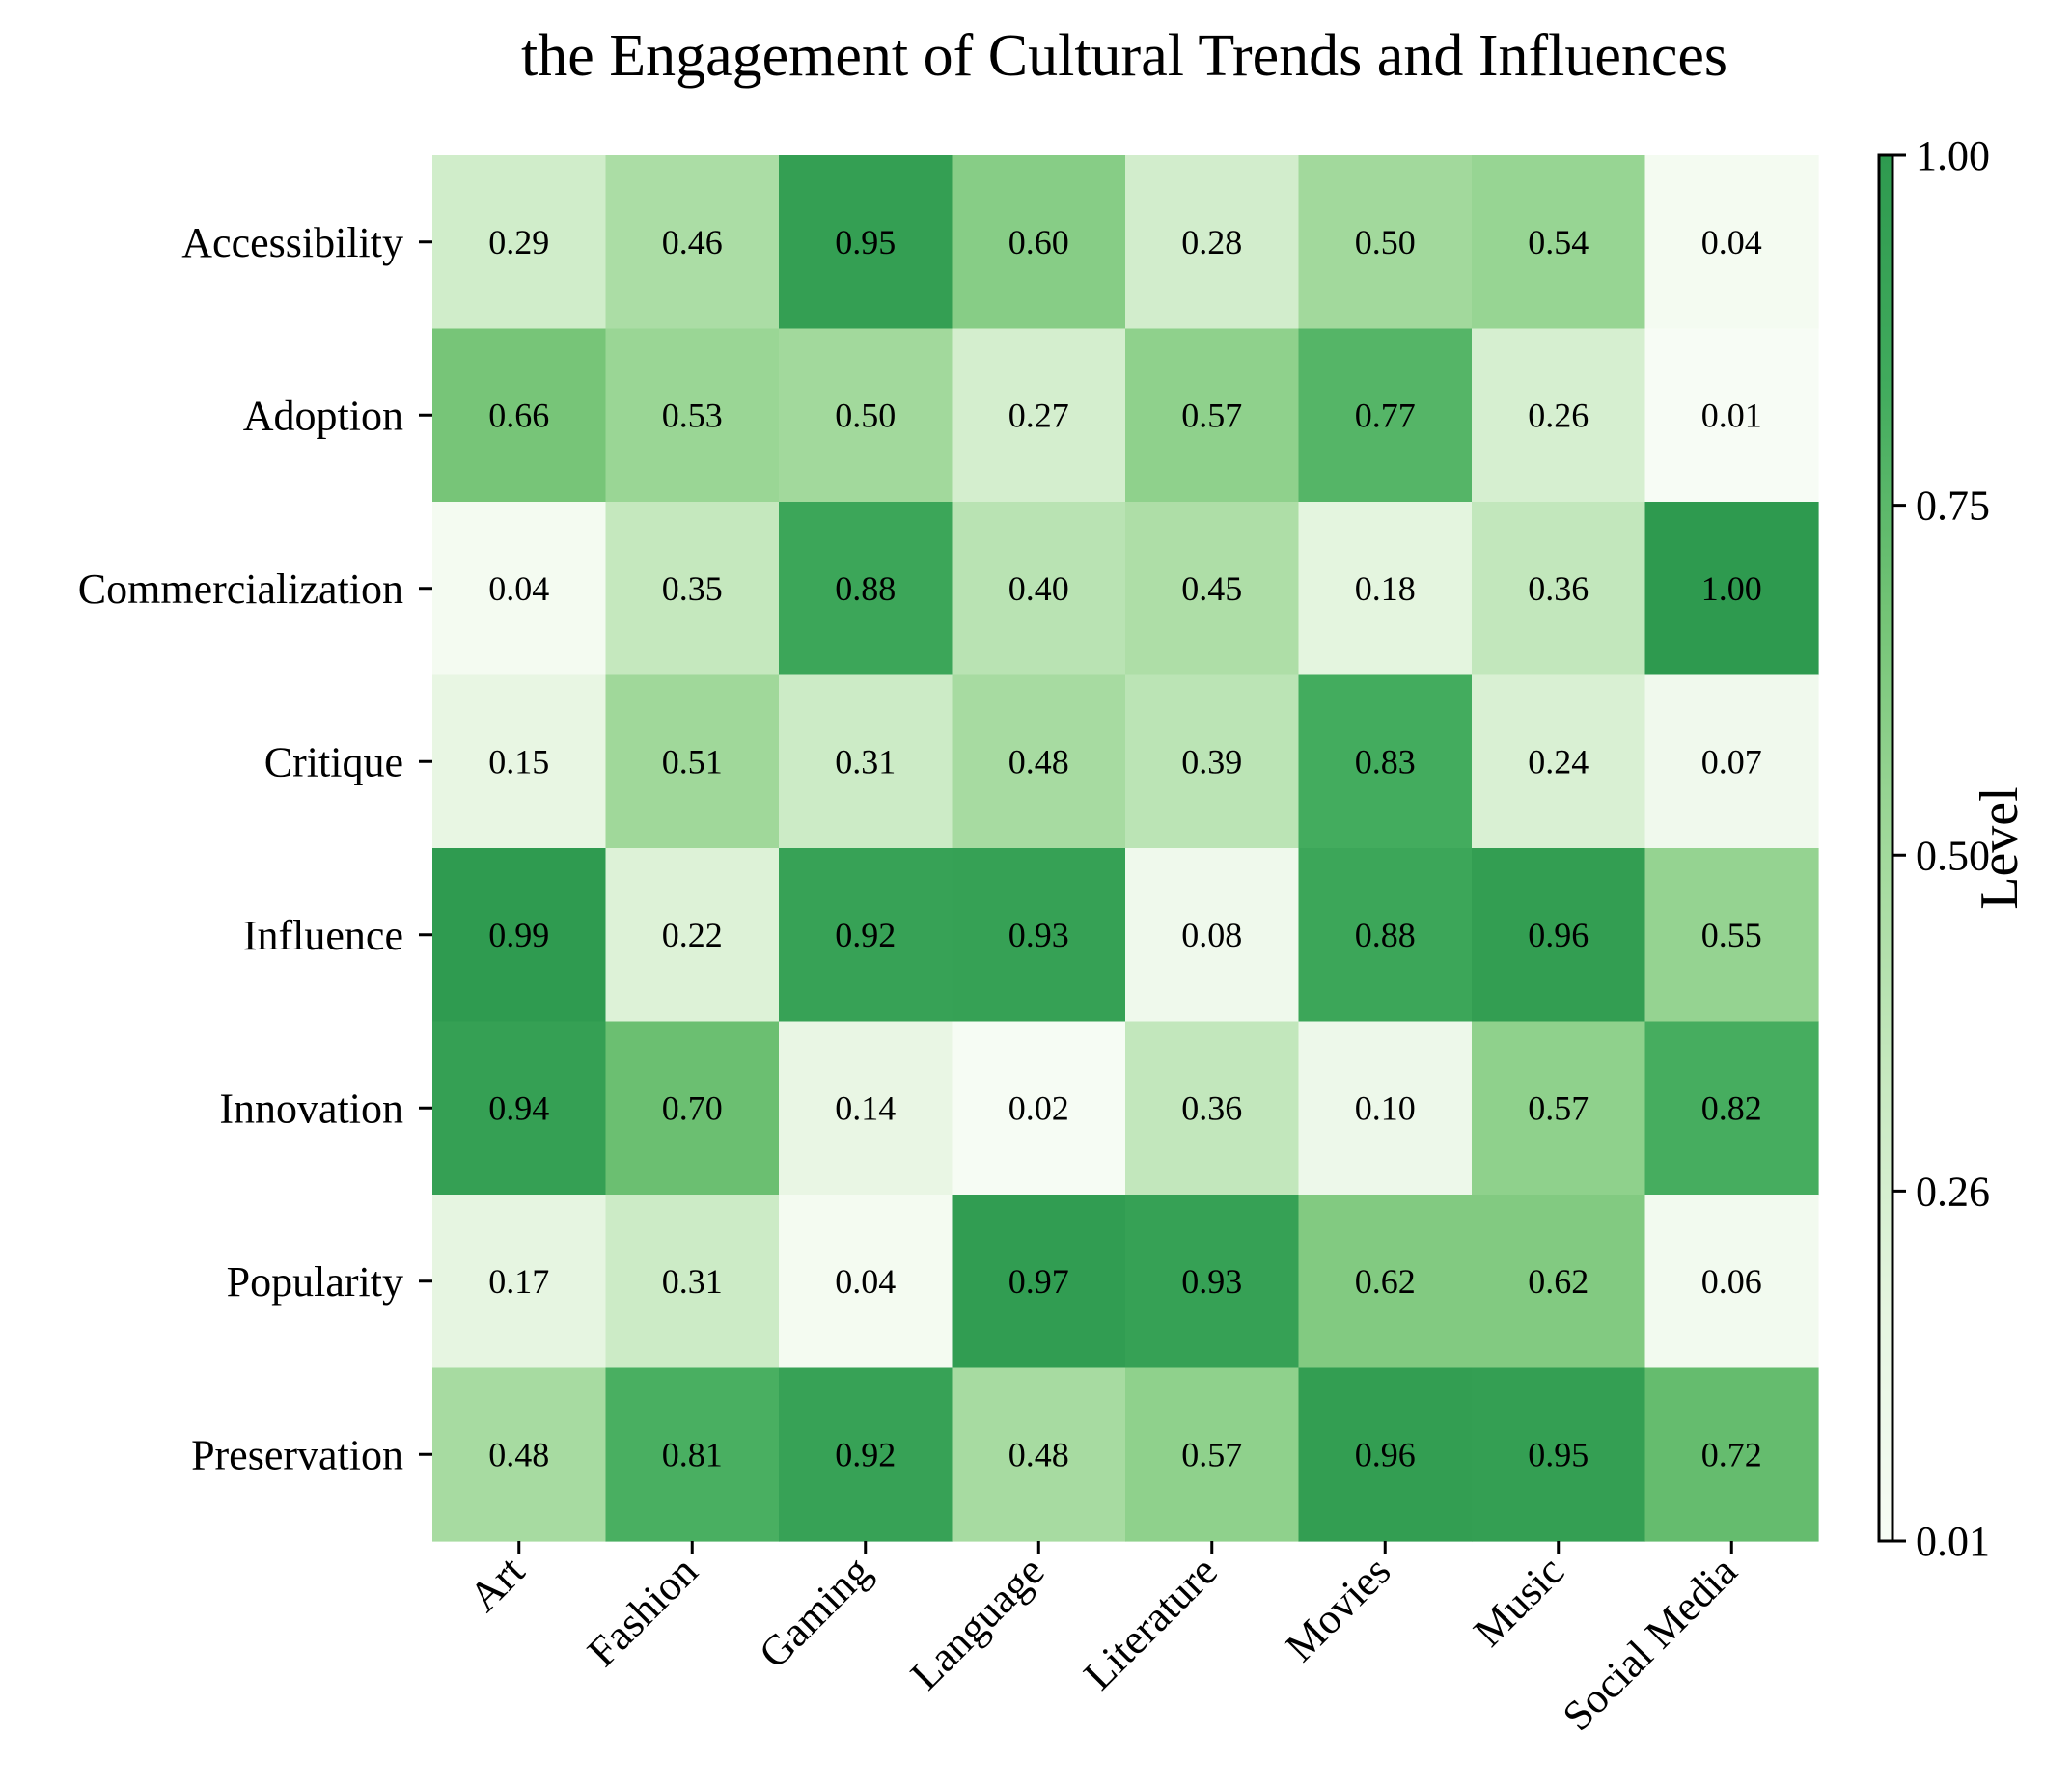 This screenshot has height=1788, width=2072. I want to click on x-tick-label: Art, so click(497, 1584).